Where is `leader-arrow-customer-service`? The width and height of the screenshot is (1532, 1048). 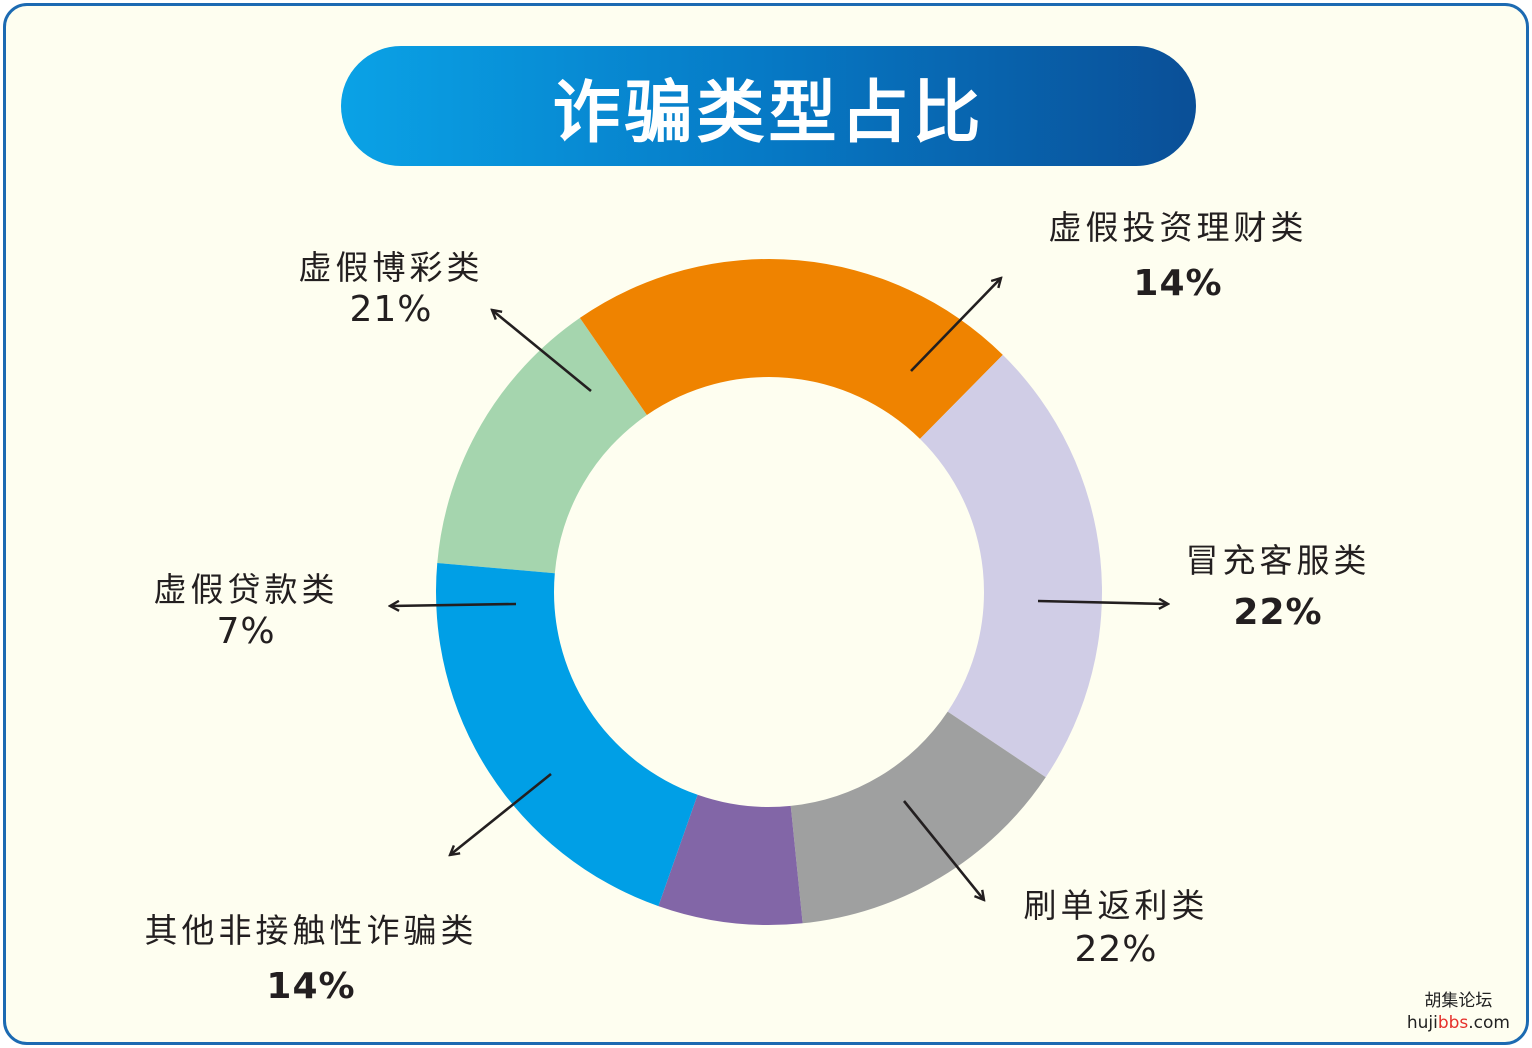 leader-arrow-customer-service is located at coordinates (1102, 602).